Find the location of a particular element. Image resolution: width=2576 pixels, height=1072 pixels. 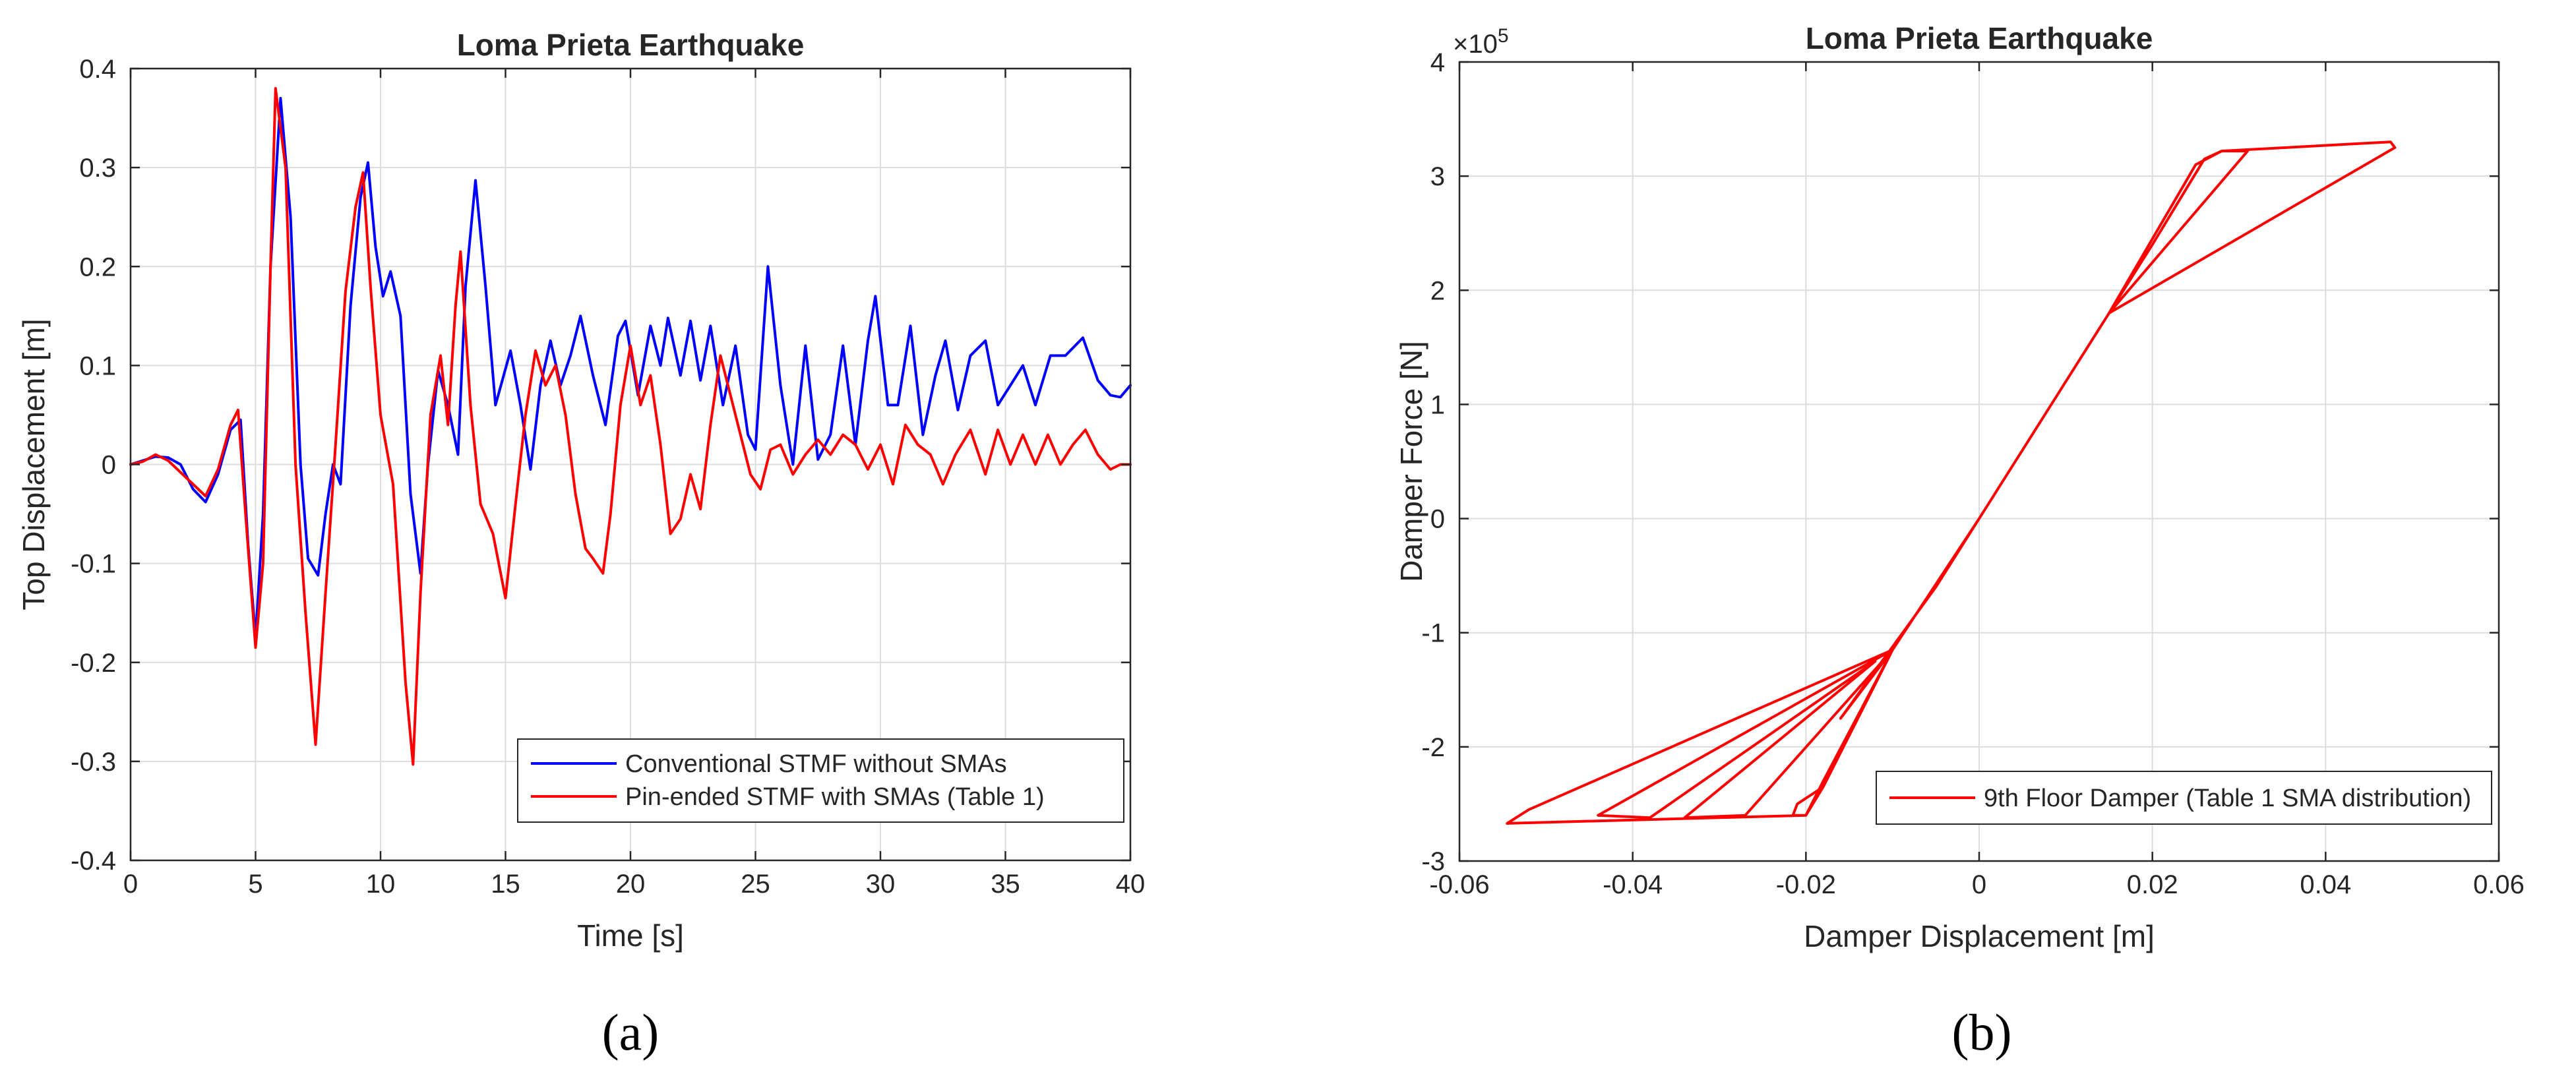

chart1-x-tick-label-2: 10 is located at coordinates (381, 884).